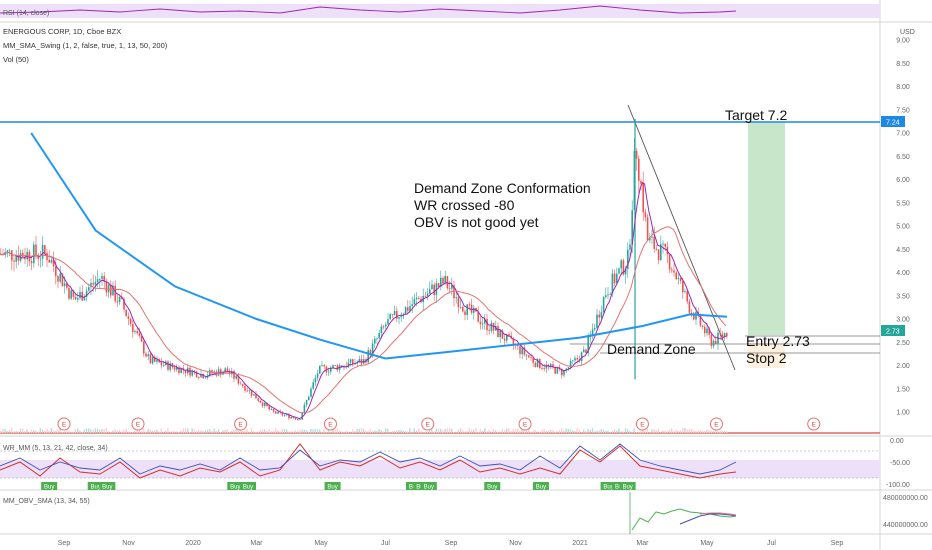  What do you see at coordinates (903, 134) in the screenshot?
I see `y-tick-label: 7.00` at bounding box center [903, 134].